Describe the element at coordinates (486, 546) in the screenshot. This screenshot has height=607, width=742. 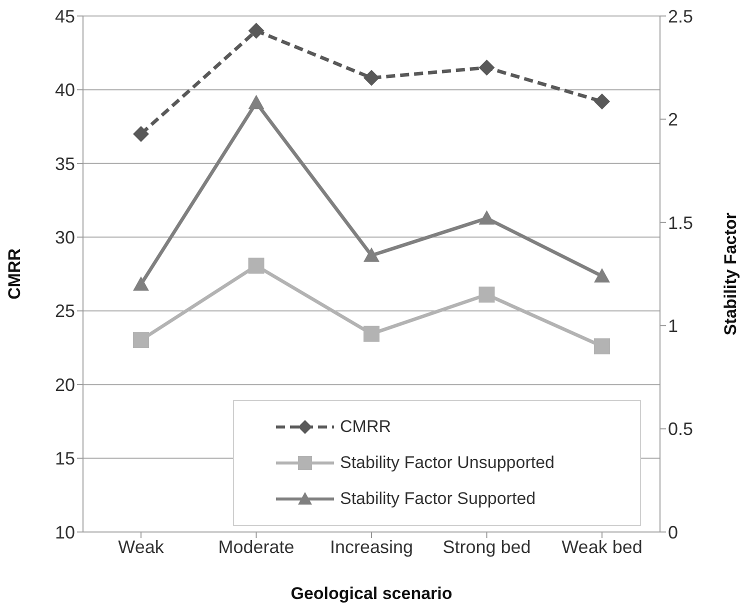
I see `x-tick-label: Strong bed` at that location.